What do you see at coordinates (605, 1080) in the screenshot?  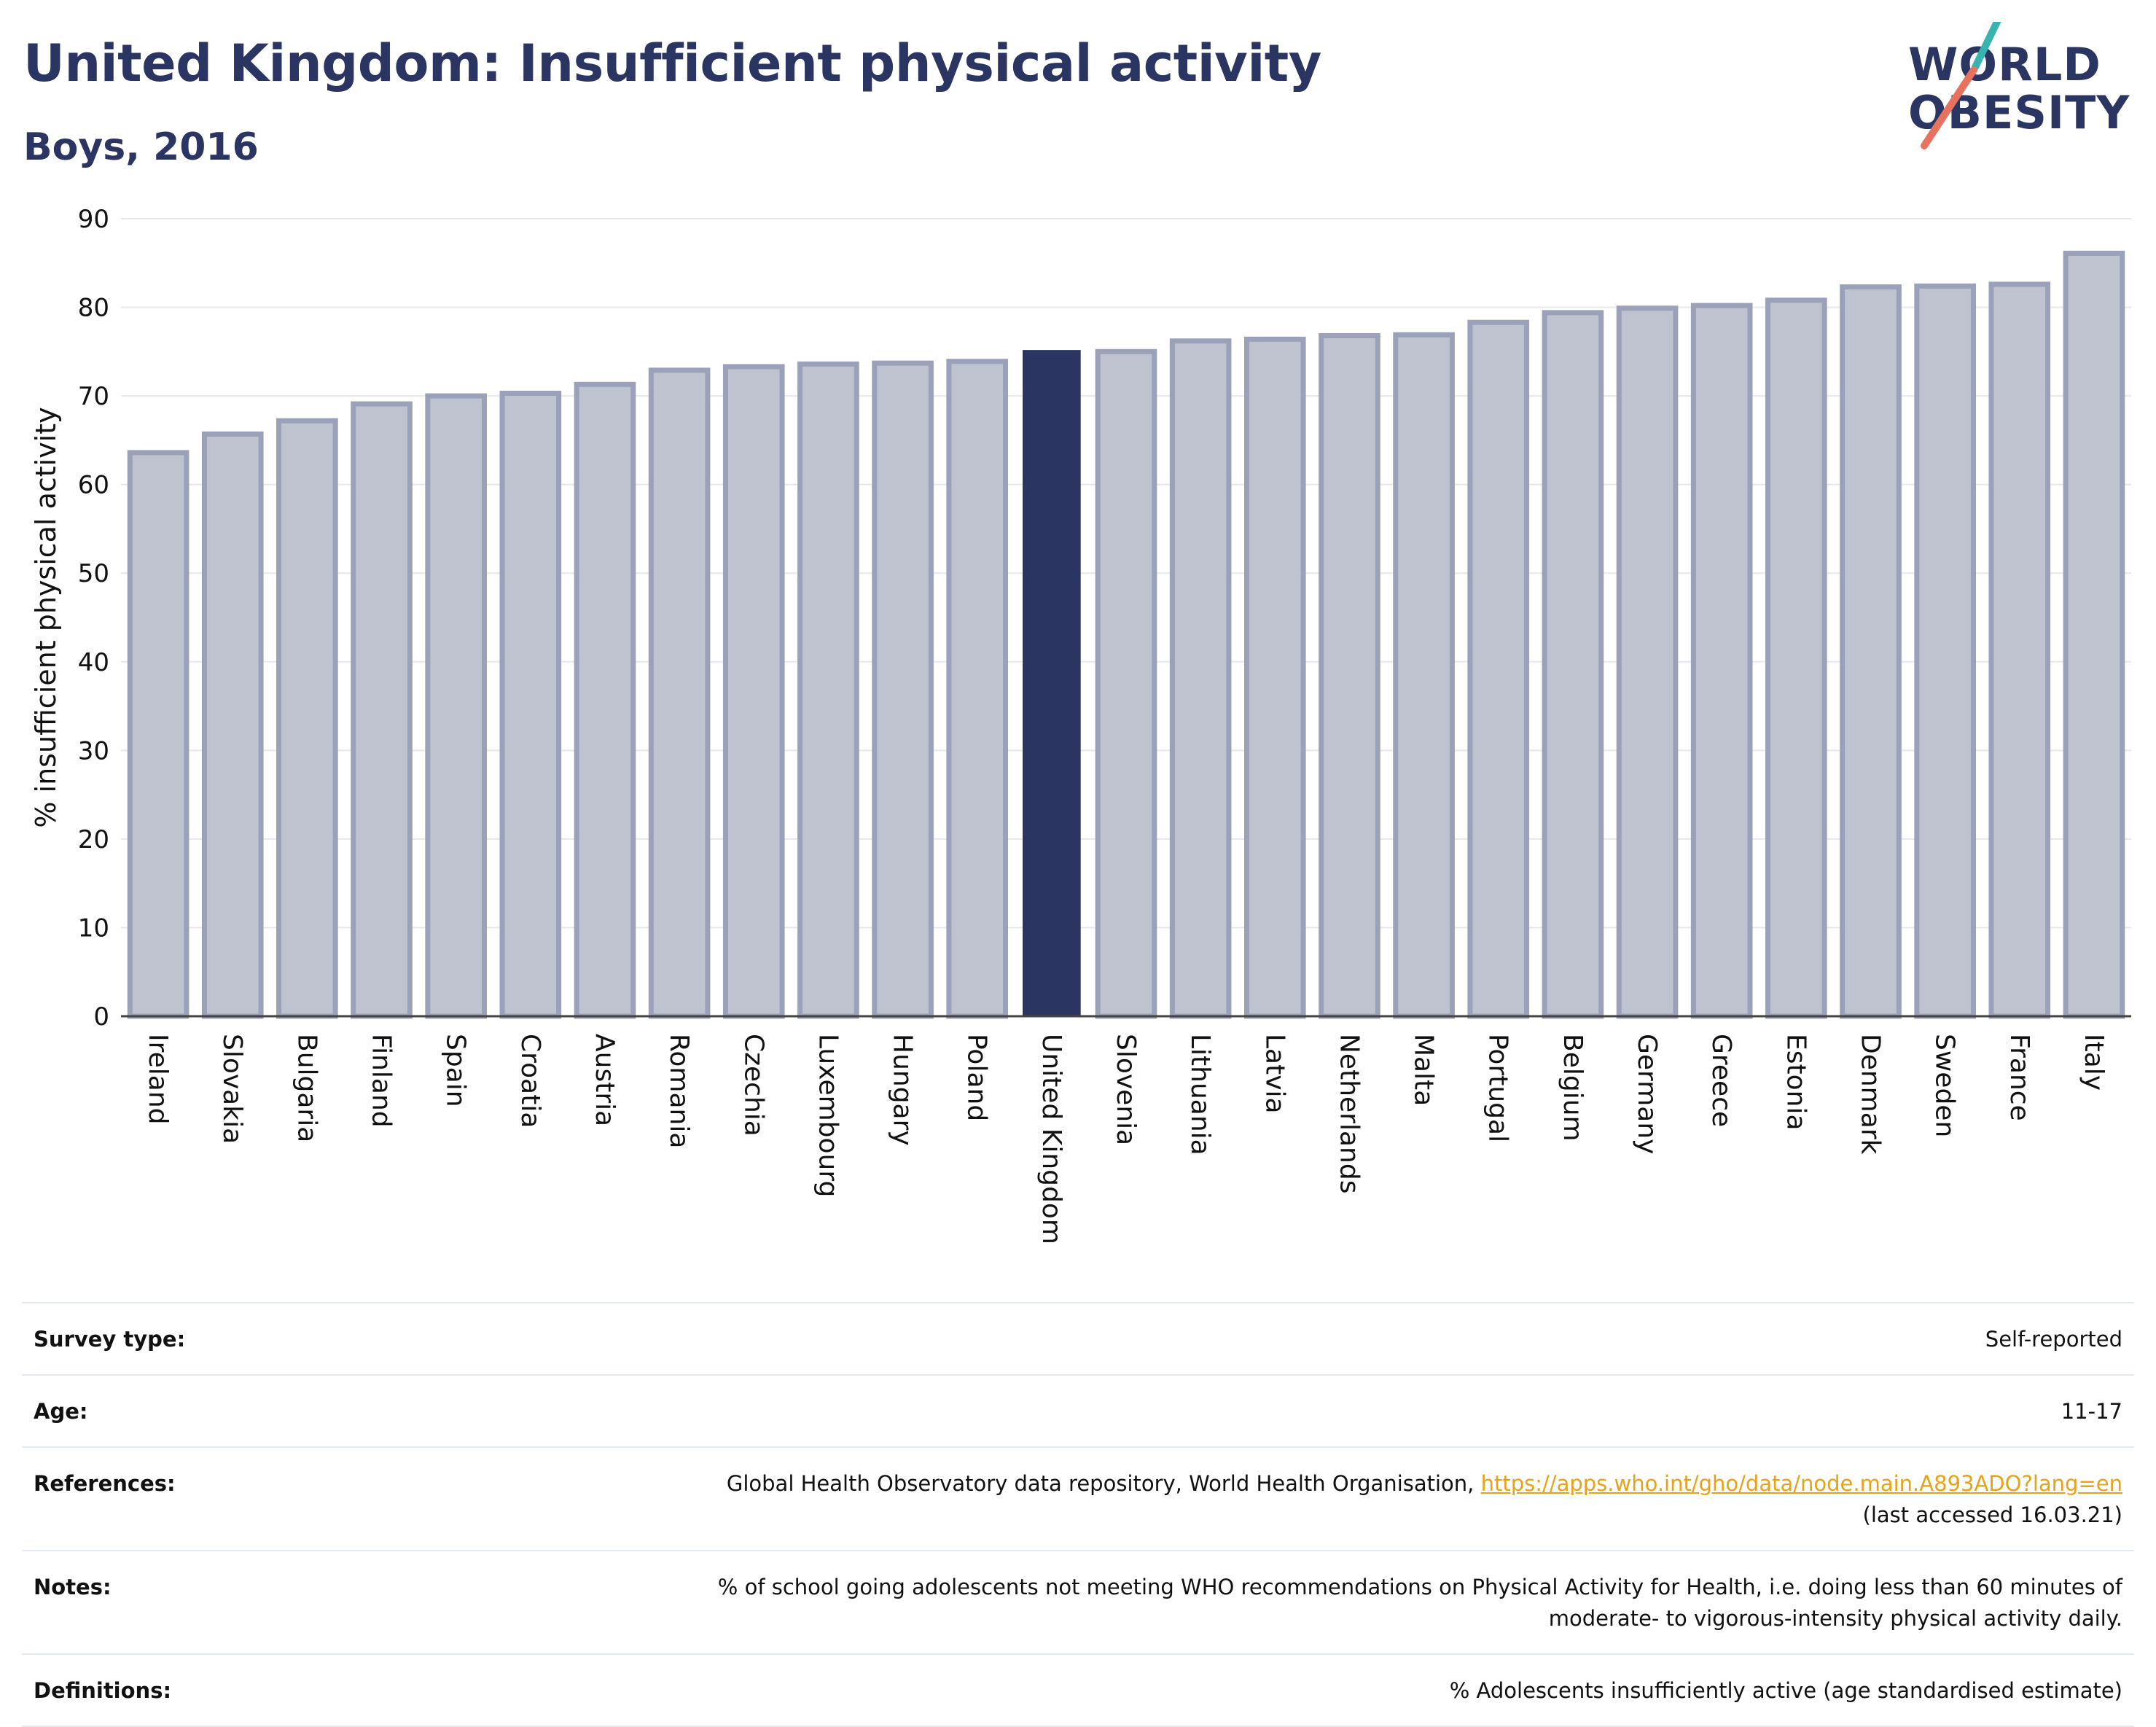 I see `x-tick-label: Austria` at bounding box center [605, 1080].